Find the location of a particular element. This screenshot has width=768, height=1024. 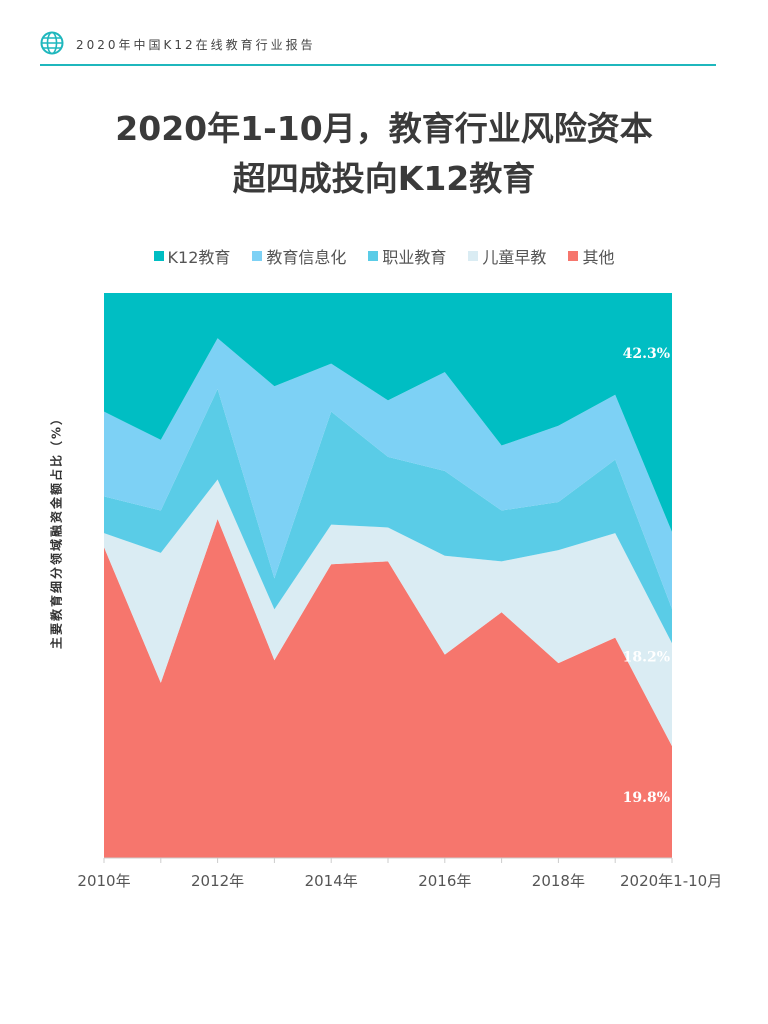

legend-label: 教育信息化 is located at coordinates (306, 257).